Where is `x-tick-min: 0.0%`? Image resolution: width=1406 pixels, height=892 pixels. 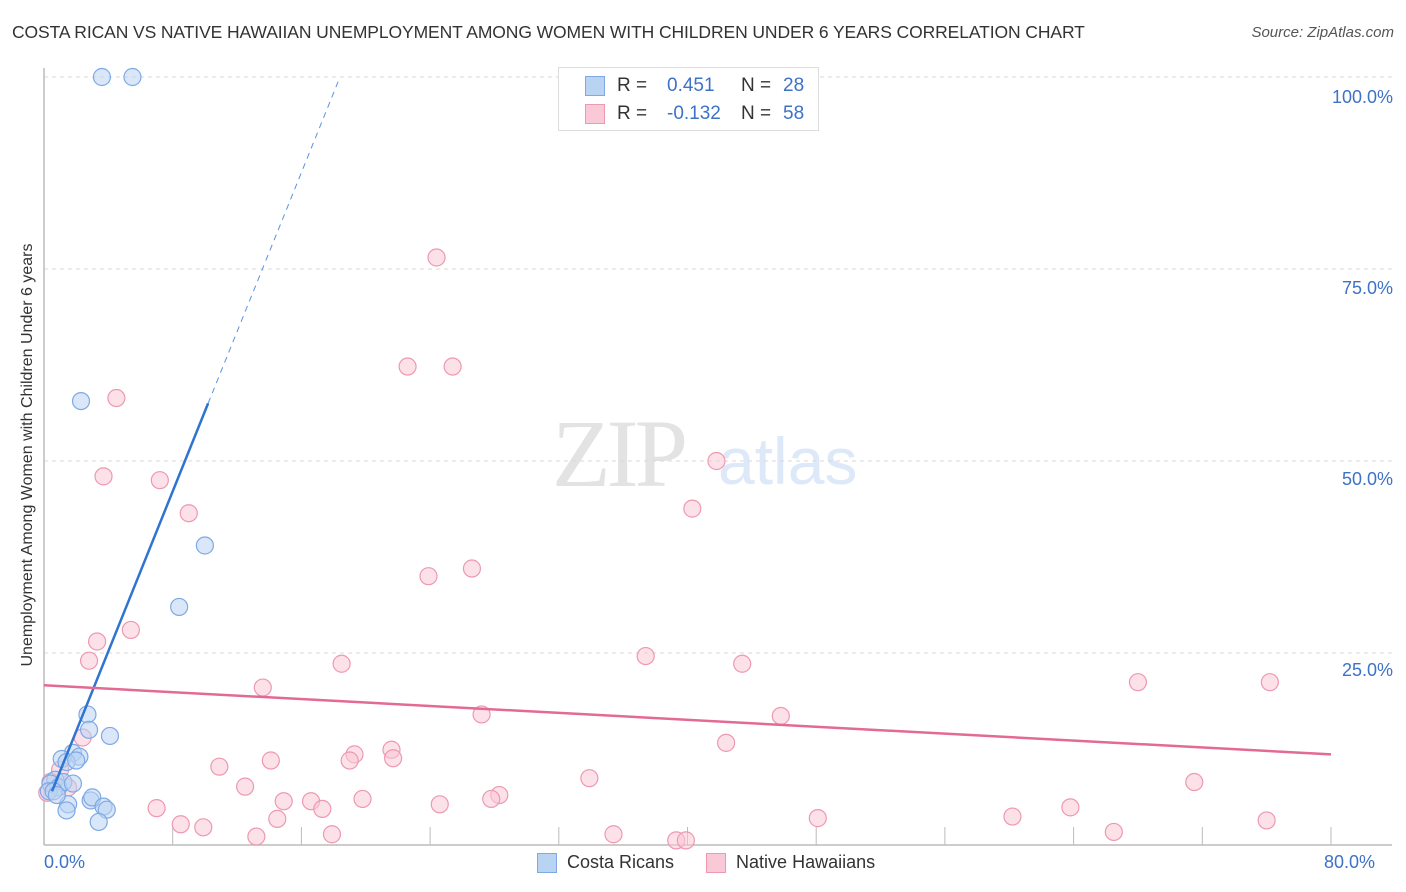
x-tick-min: 0.0% is located at coordinates (65, 862).